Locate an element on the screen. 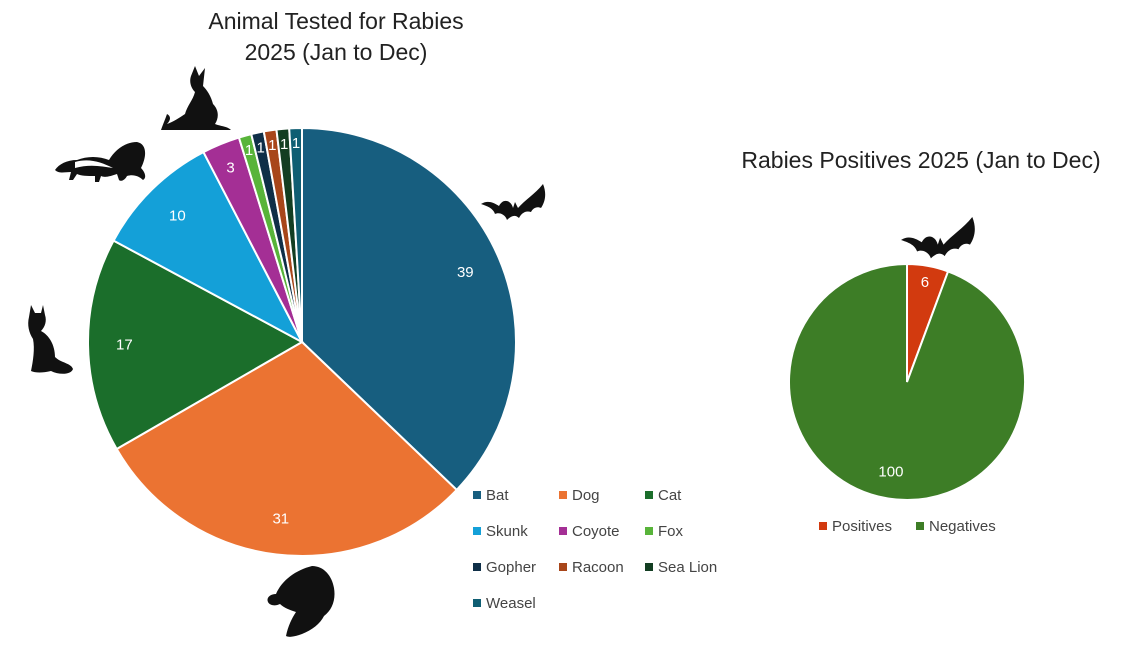  legend-swatch-bat is located at coordinates (477, 495).